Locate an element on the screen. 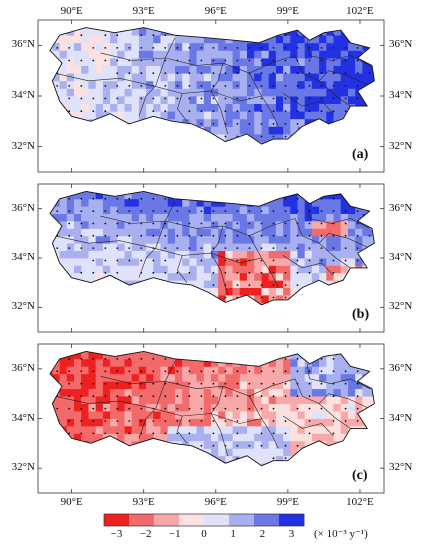 Image resolution: width=428 pixels, height=555 pixels. colorbar-segment is located at coordinates (217, 520).